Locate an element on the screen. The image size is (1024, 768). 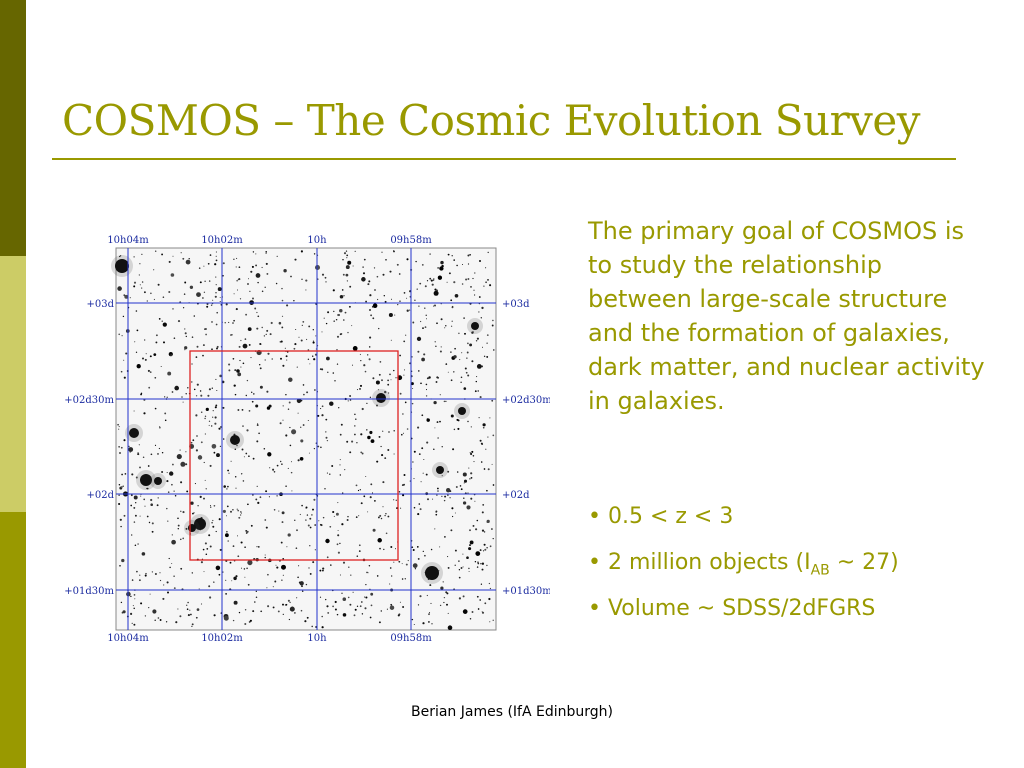
dec-label-right: +01d30m is located at coordinates (526, 591).